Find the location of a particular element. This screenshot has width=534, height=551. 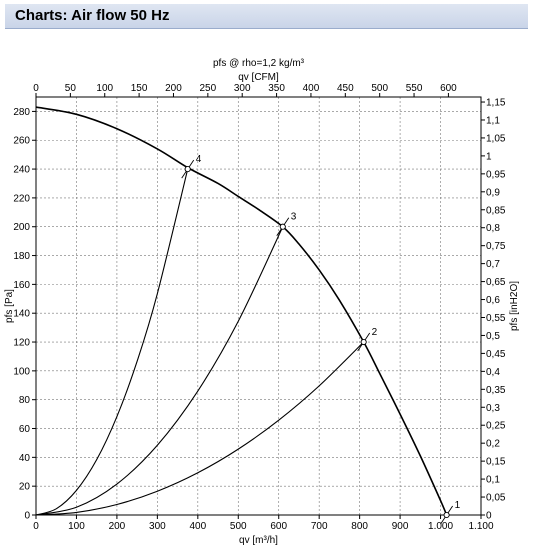

y2-tick-label: 0,6 is located at coordinates (493, 300).